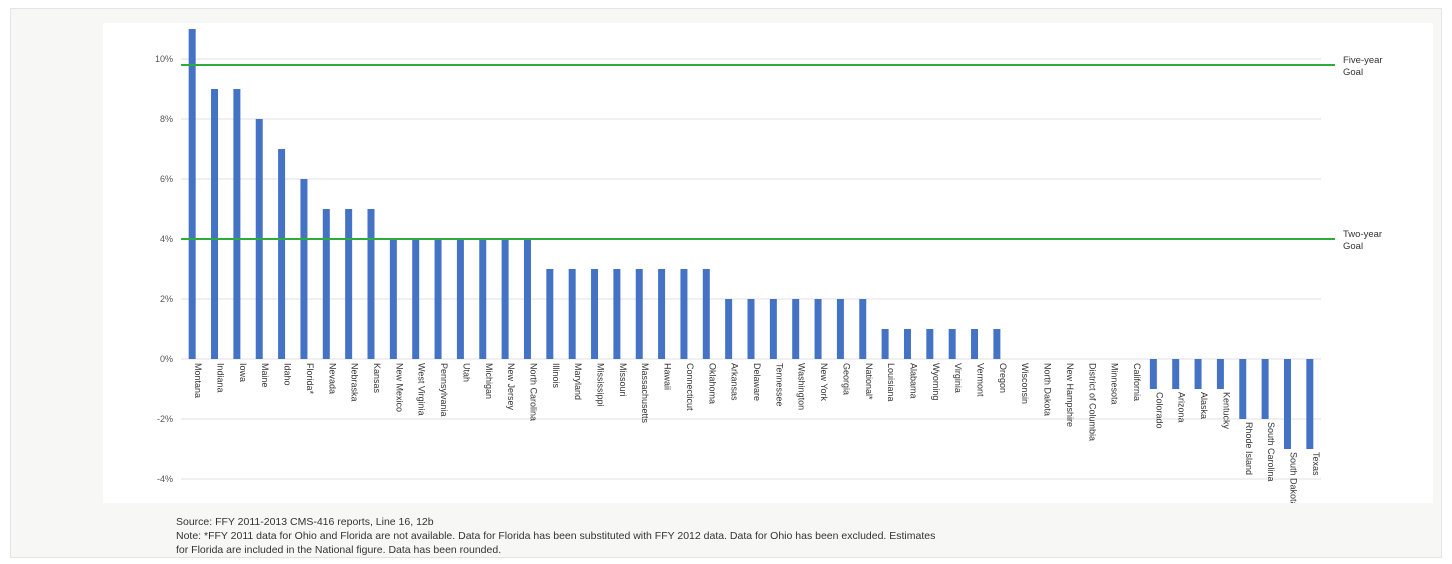 The width and height of the screenshot is (1452, 564). Describe the element at coordinates (623, 380) in the screenshot. I see `x-tick-label: Missouri` at that location.